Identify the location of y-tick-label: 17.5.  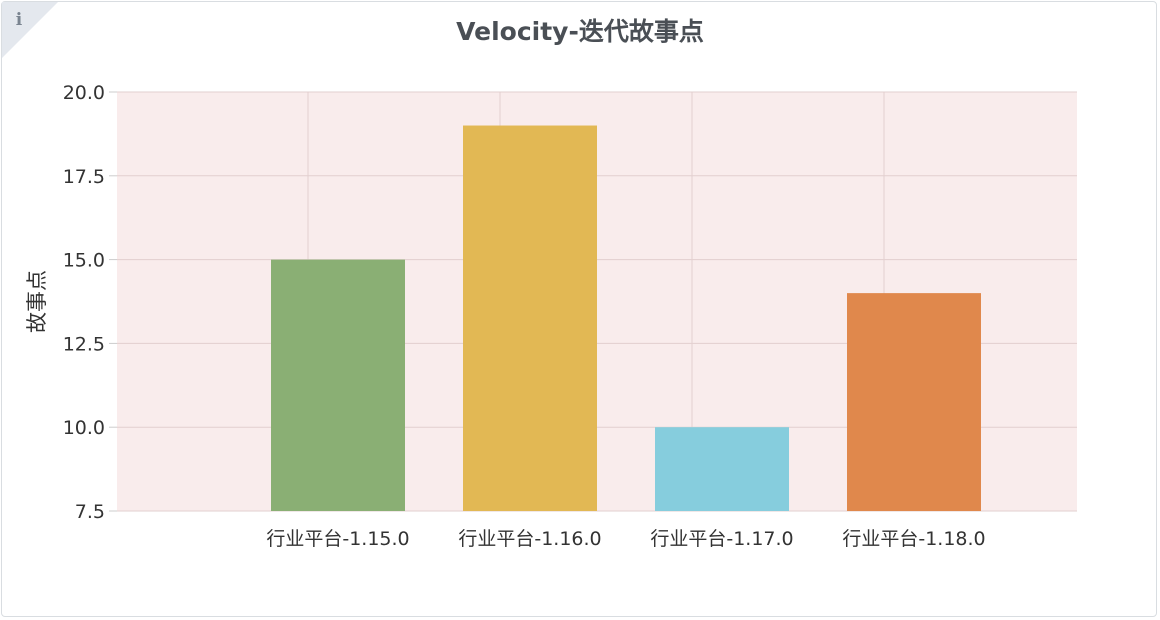
(84, 177).